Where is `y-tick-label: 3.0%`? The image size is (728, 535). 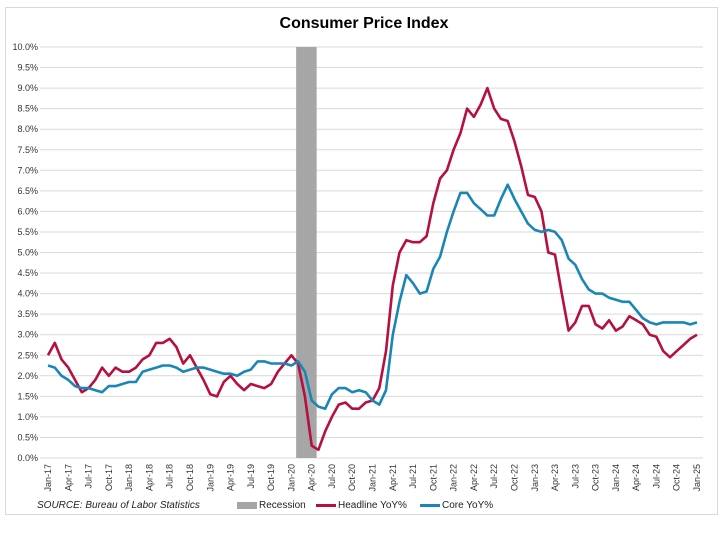
y-tick-label: 3.0% is located at coordinates (27, 335).